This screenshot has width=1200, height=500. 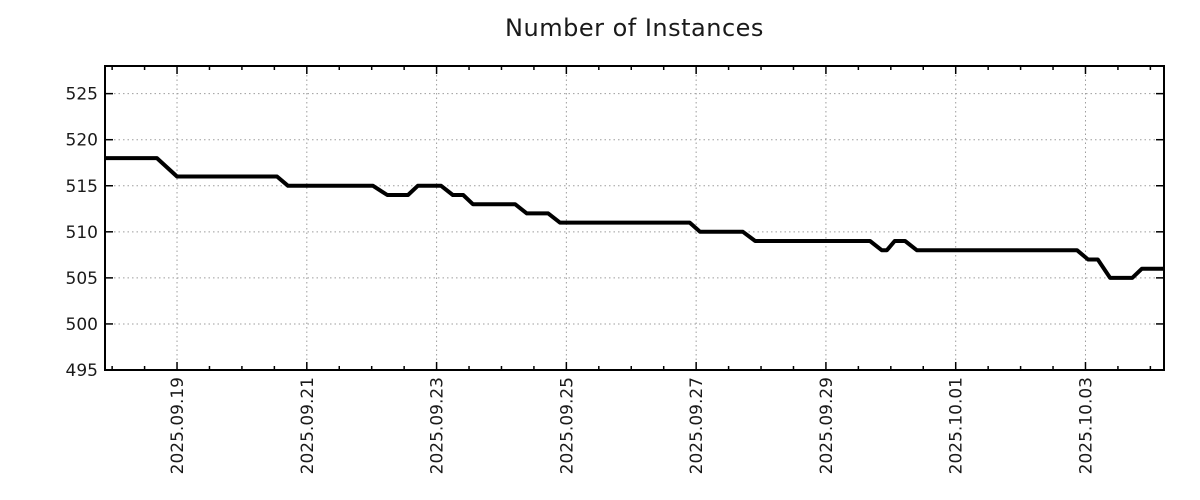 I want to click on x-tick-label: 2025.10.01, so click(x=957, y=425).